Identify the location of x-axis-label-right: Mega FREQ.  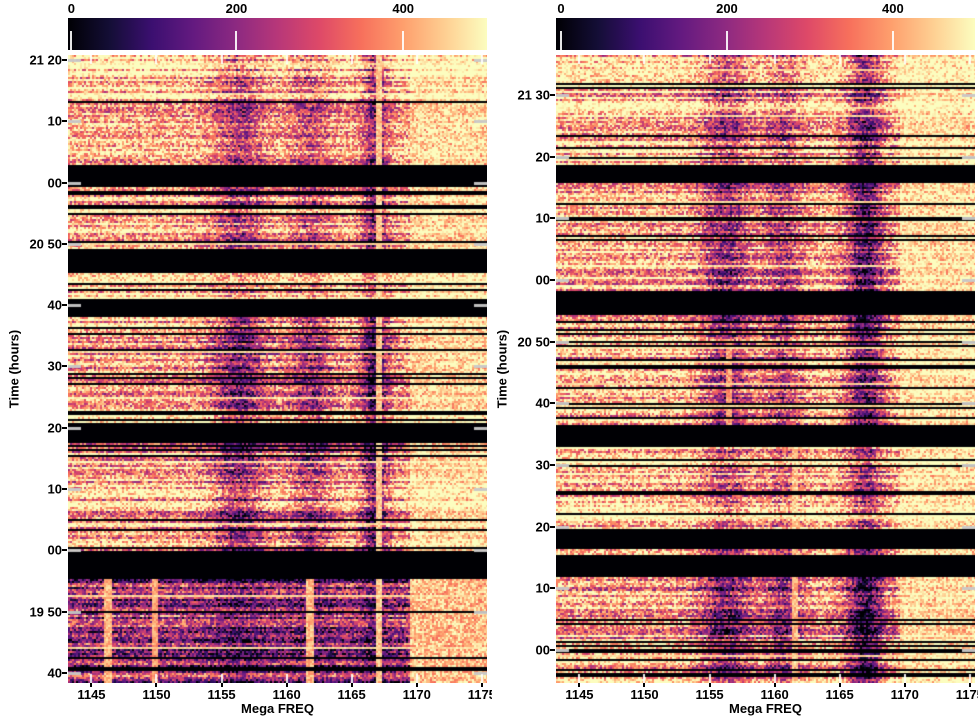
(765, 708).